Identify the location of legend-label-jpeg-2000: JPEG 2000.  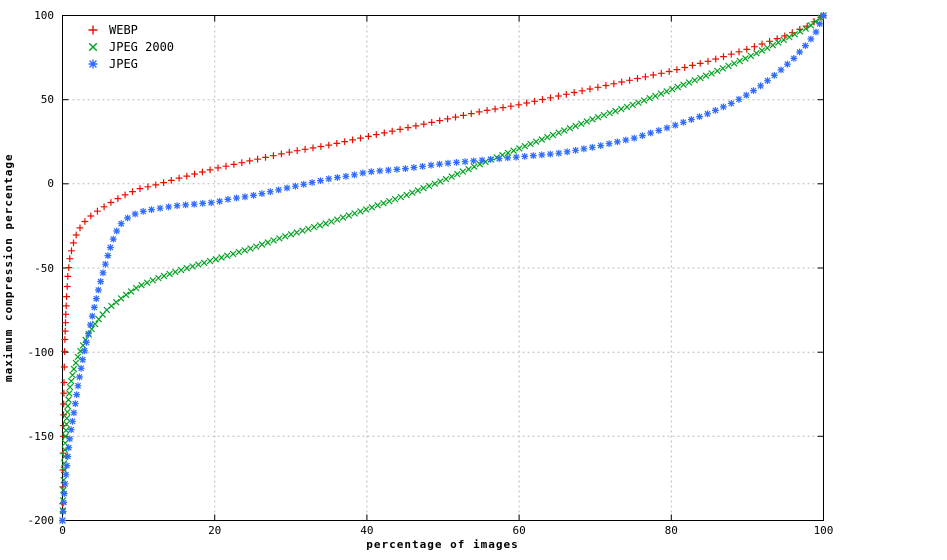
(142, 46).